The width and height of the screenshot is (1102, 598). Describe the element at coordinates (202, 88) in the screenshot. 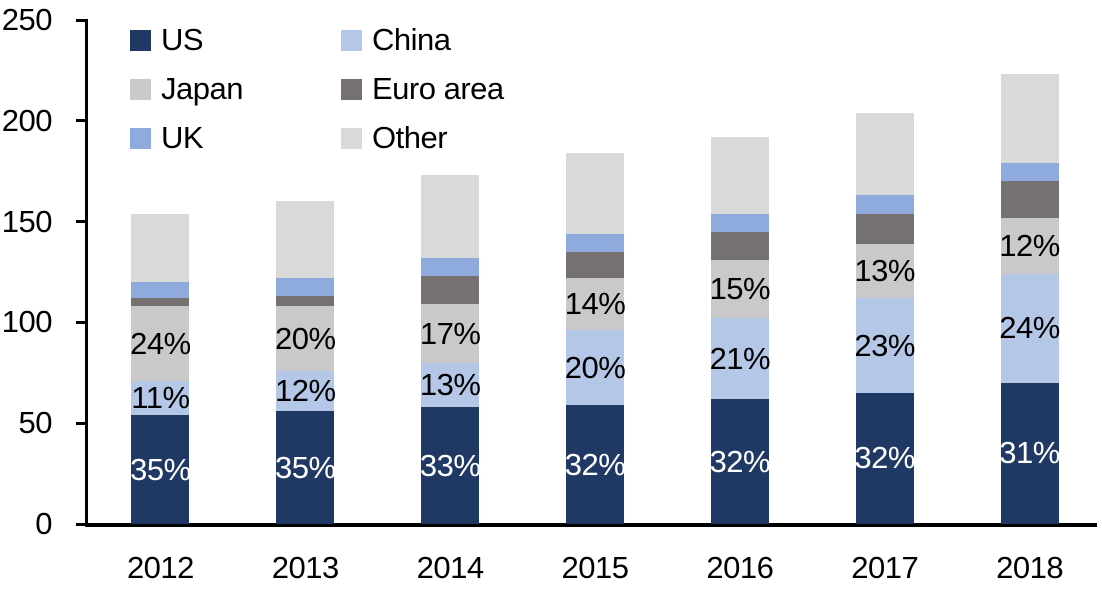

I see `legend-label-japan: Japan` at that location.